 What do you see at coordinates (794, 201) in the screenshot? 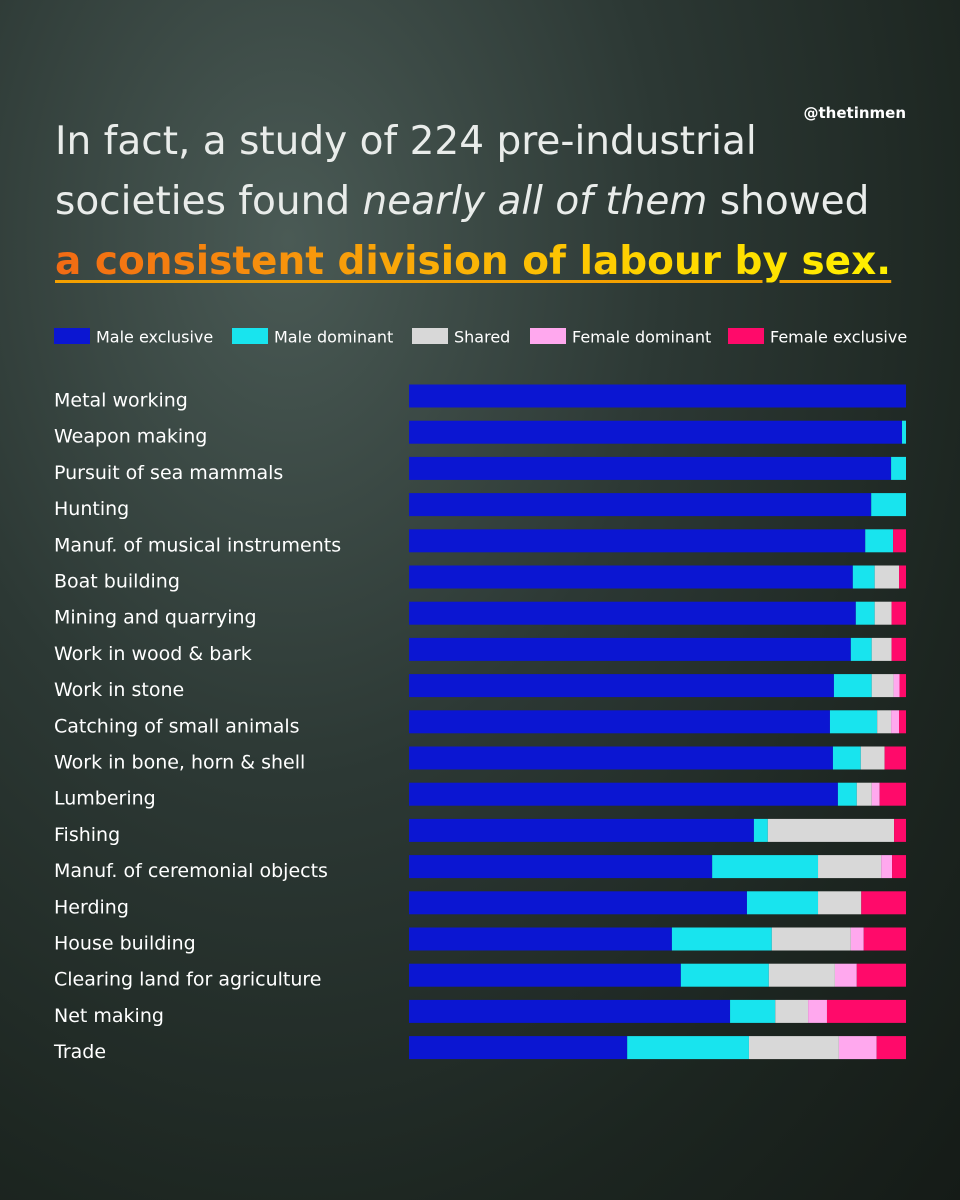
I see `title-text: showed` at bounding box center [794, 201].